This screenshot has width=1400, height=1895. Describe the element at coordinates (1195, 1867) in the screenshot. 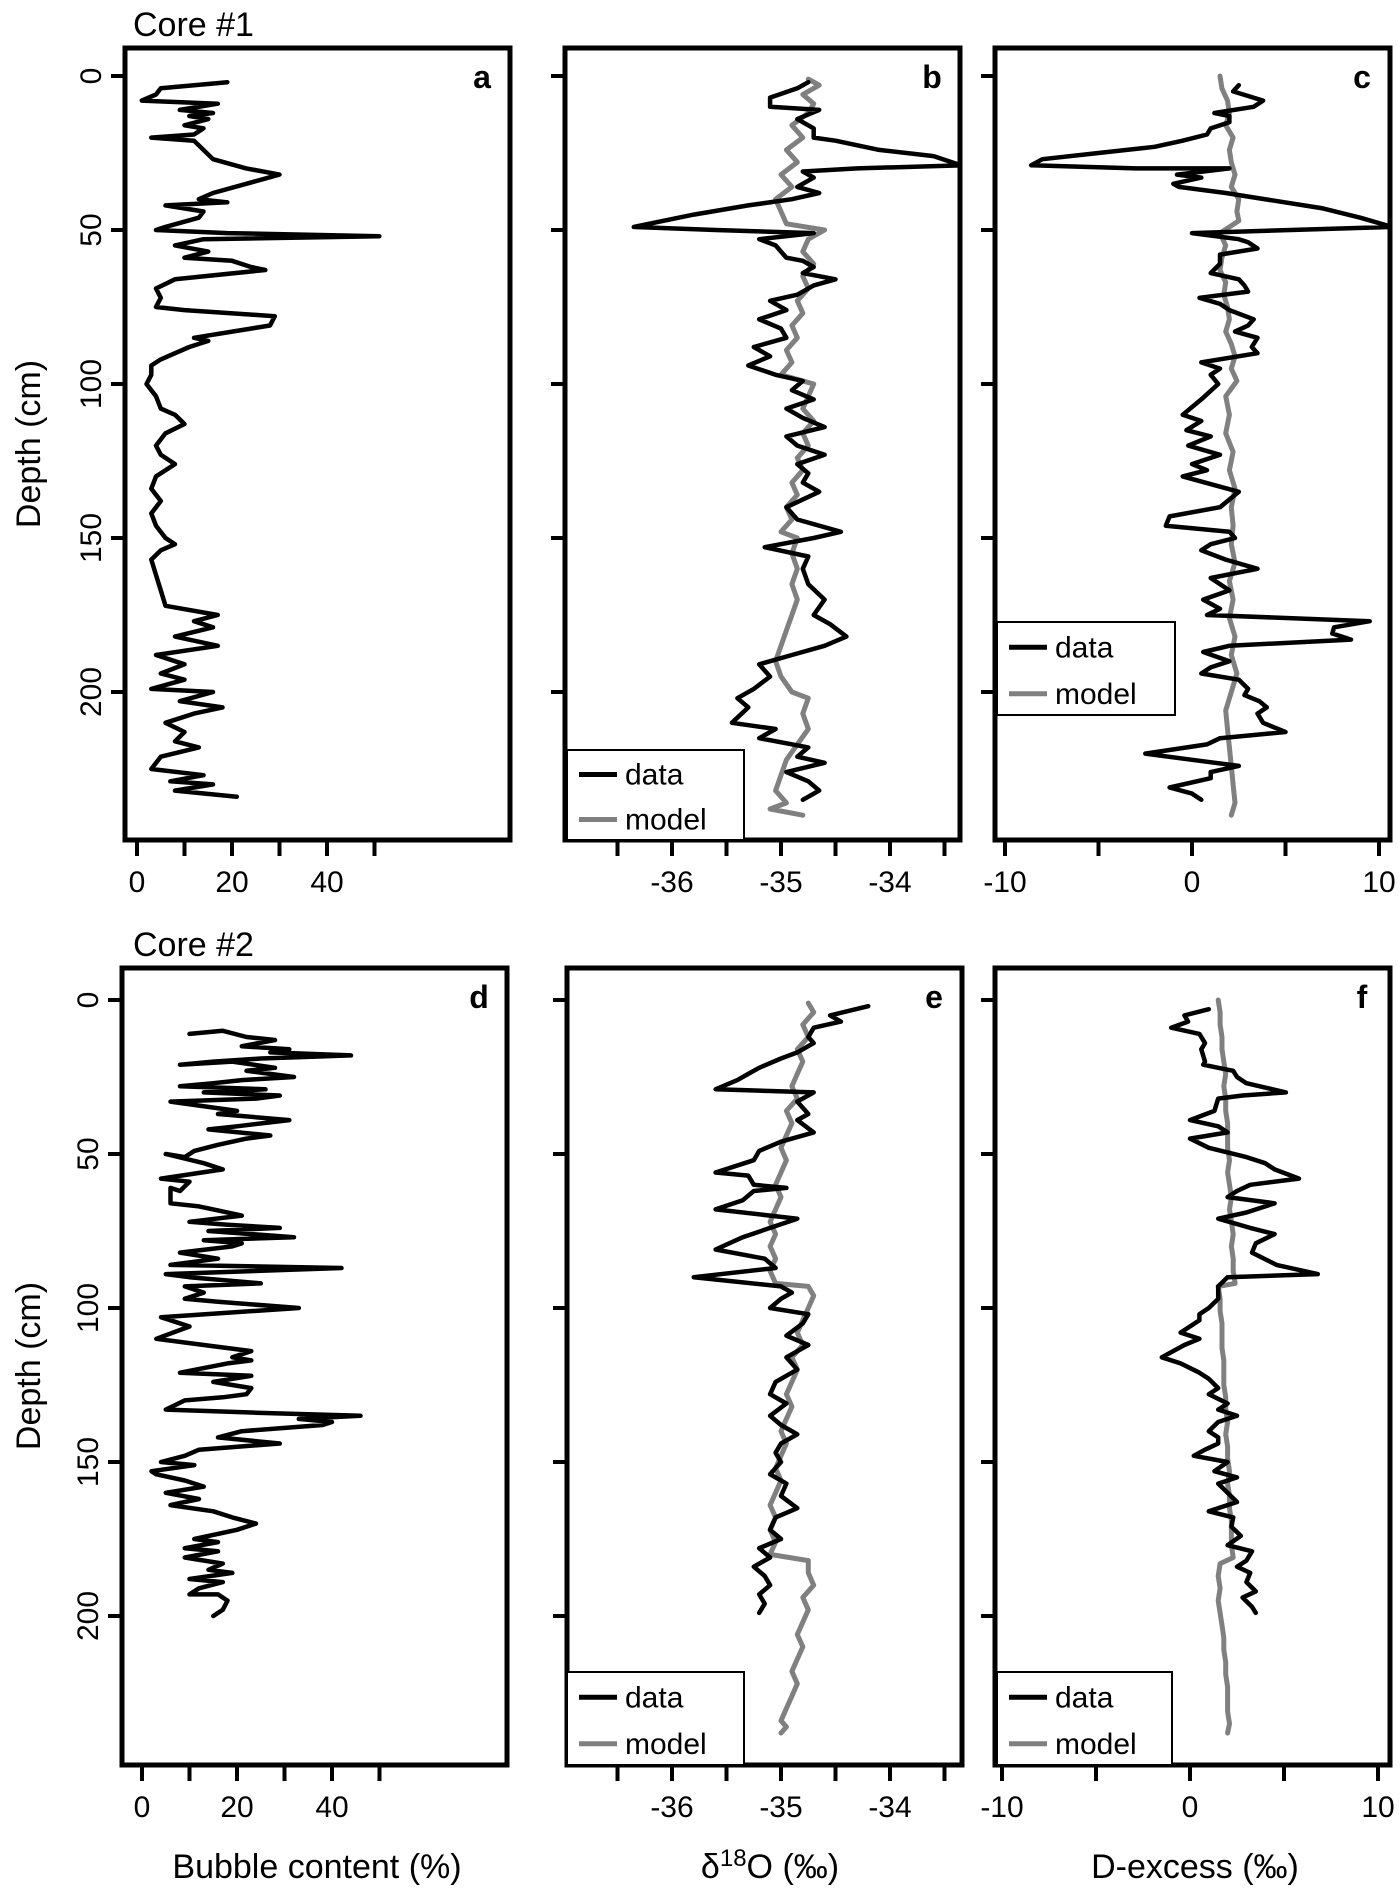

I see `x-axis-label-dexcess: D-excess (‰)` at that location.